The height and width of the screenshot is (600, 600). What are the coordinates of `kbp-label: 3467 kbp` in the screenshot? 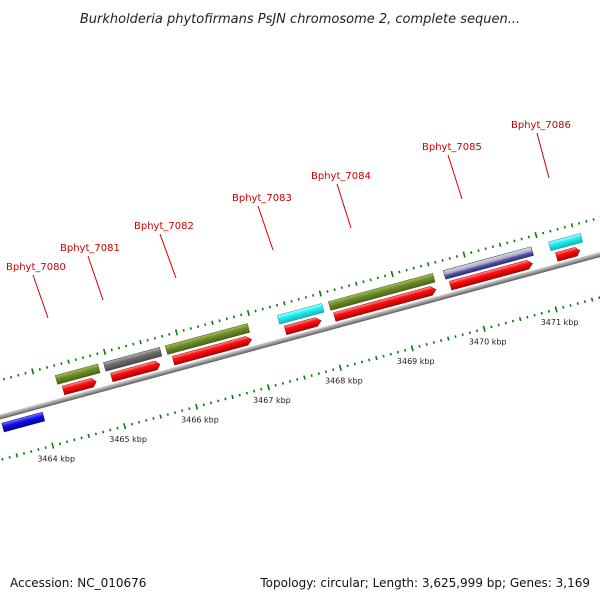 It's located at (272, 400).